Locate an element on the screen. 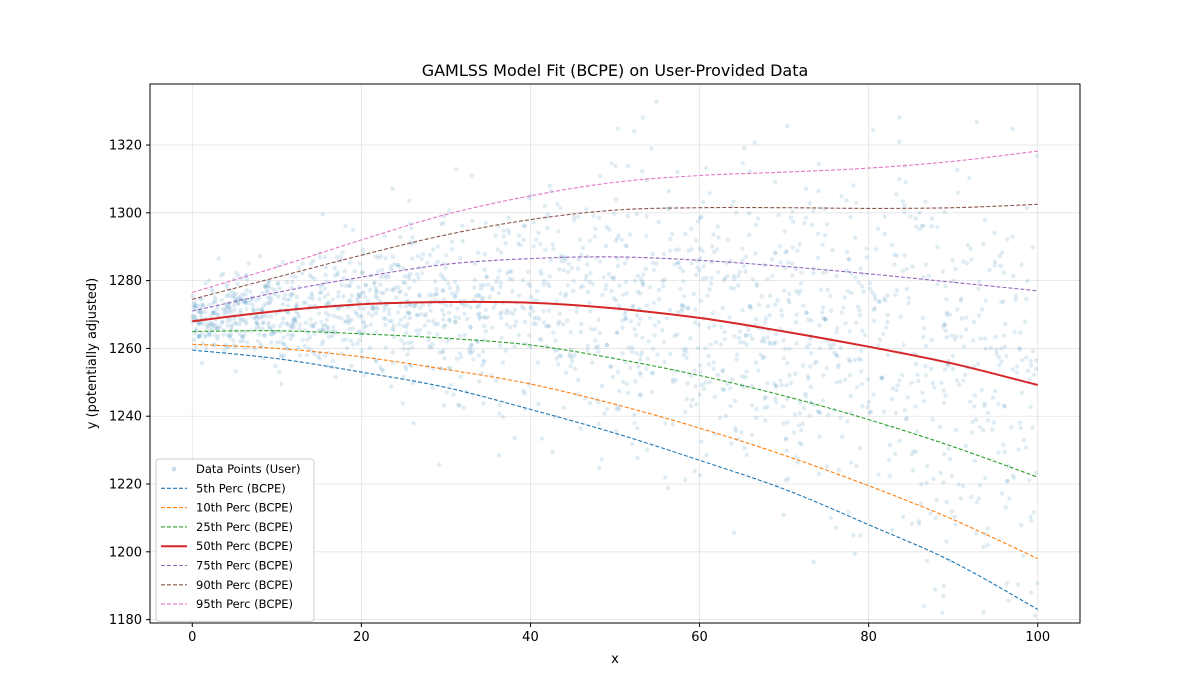  y-tick-label: 1280 is located at coordinates (125, 281).